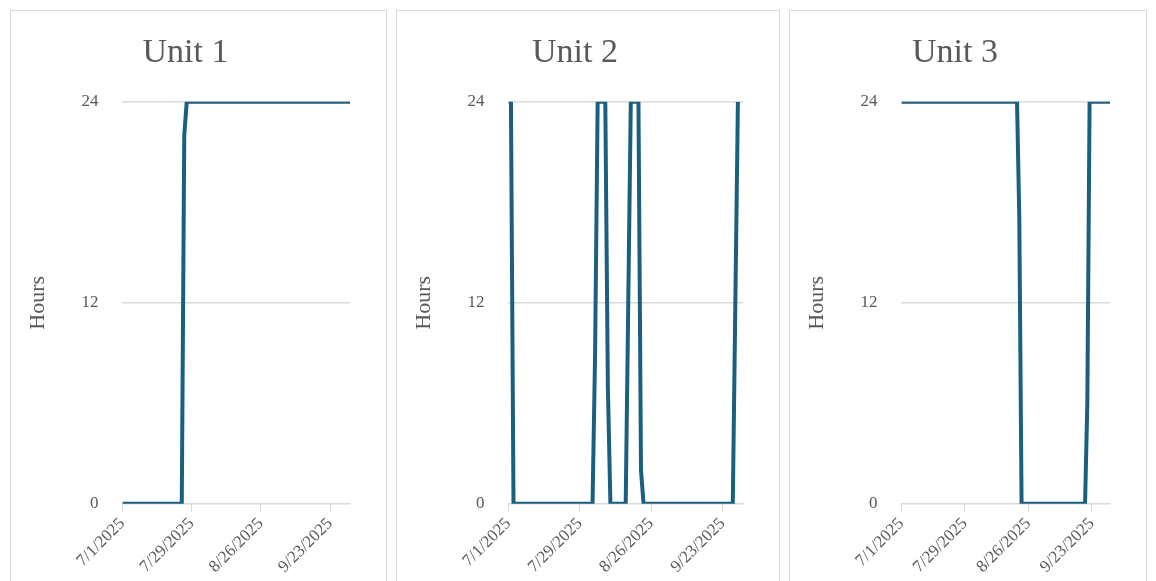  What do you see at coordinates (955, 51) in the screenshot?
I see `chart-title: Unit 3` at bounding box center [955, 51].